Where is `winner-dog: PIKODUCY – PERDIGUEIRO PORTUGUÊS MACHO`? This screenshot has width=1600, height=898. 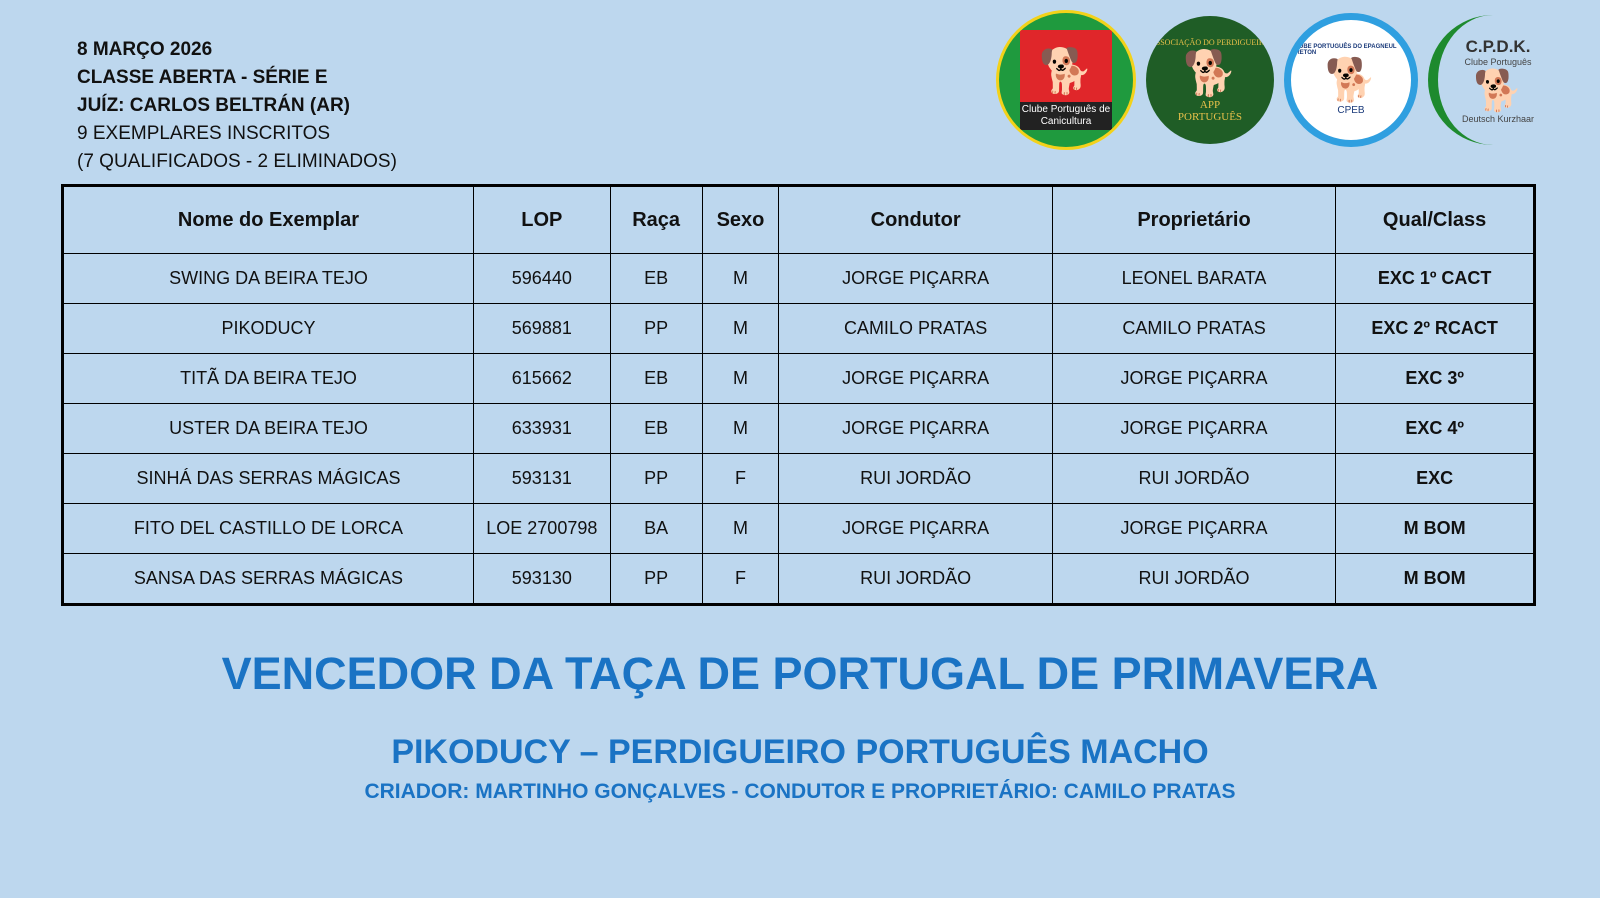
winner-dog: PIKODUCY – PERDIGUEIRO PORTUGUÊS MACHO is located at coordinates (800, 752).